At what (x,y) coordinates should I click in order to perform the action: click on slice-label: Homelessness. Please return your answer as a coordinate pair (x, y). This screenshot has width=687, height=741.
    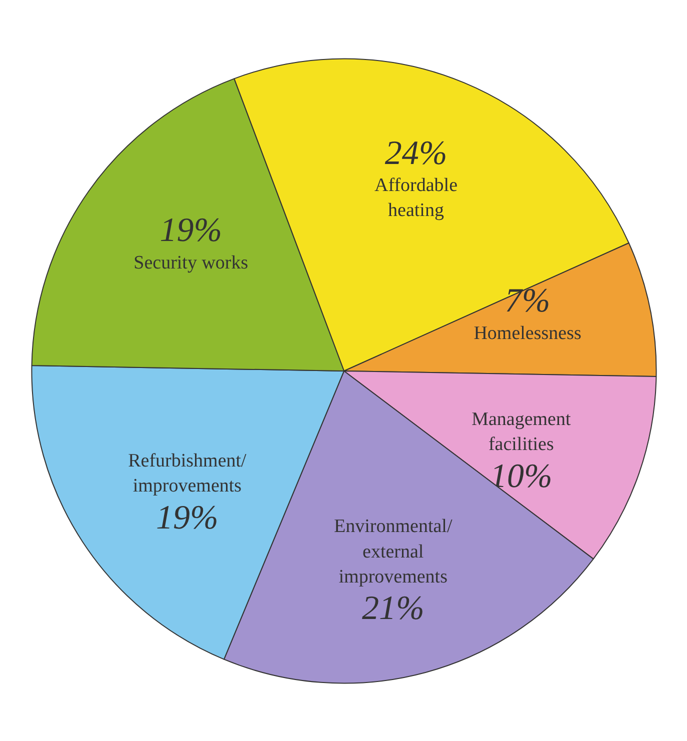
    Looking at the image, I should click on (528, 333).